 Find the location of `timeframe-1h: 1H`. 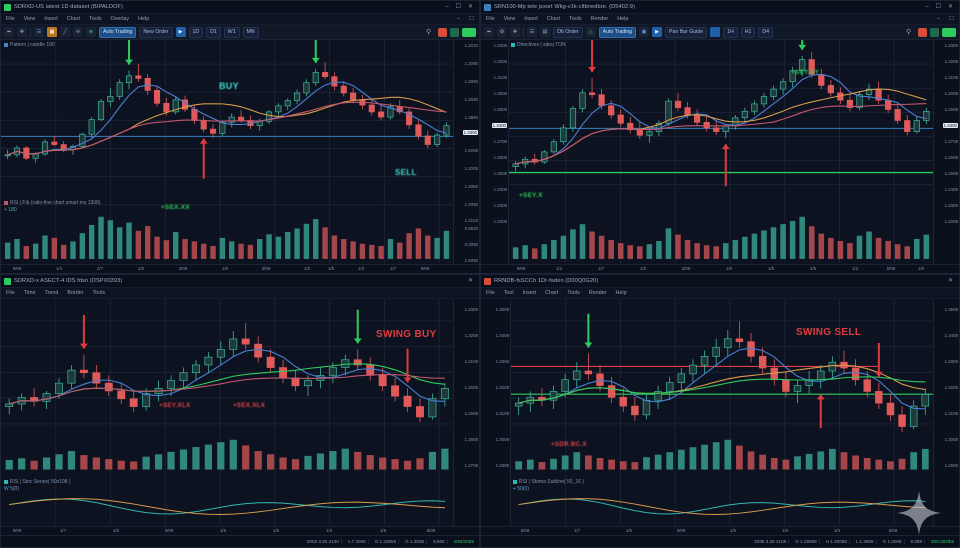

timeframe-1h: 1H is located at coordinates (730, 32).